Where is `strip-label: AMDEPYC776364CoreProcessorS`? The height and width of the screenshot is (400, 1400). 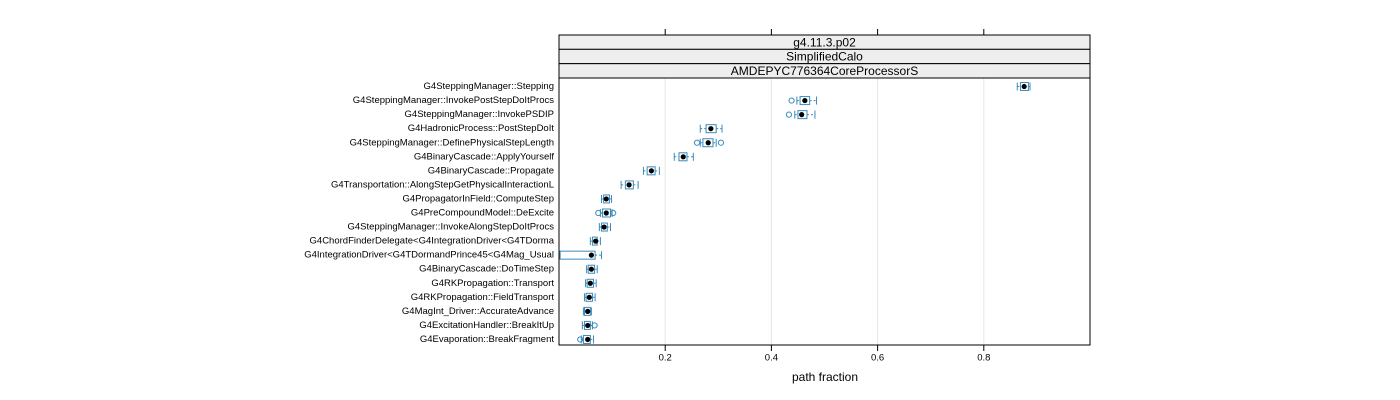
strip-label: AMDEPYC776364CoreProcessorS is located at coordinates (824, 71).